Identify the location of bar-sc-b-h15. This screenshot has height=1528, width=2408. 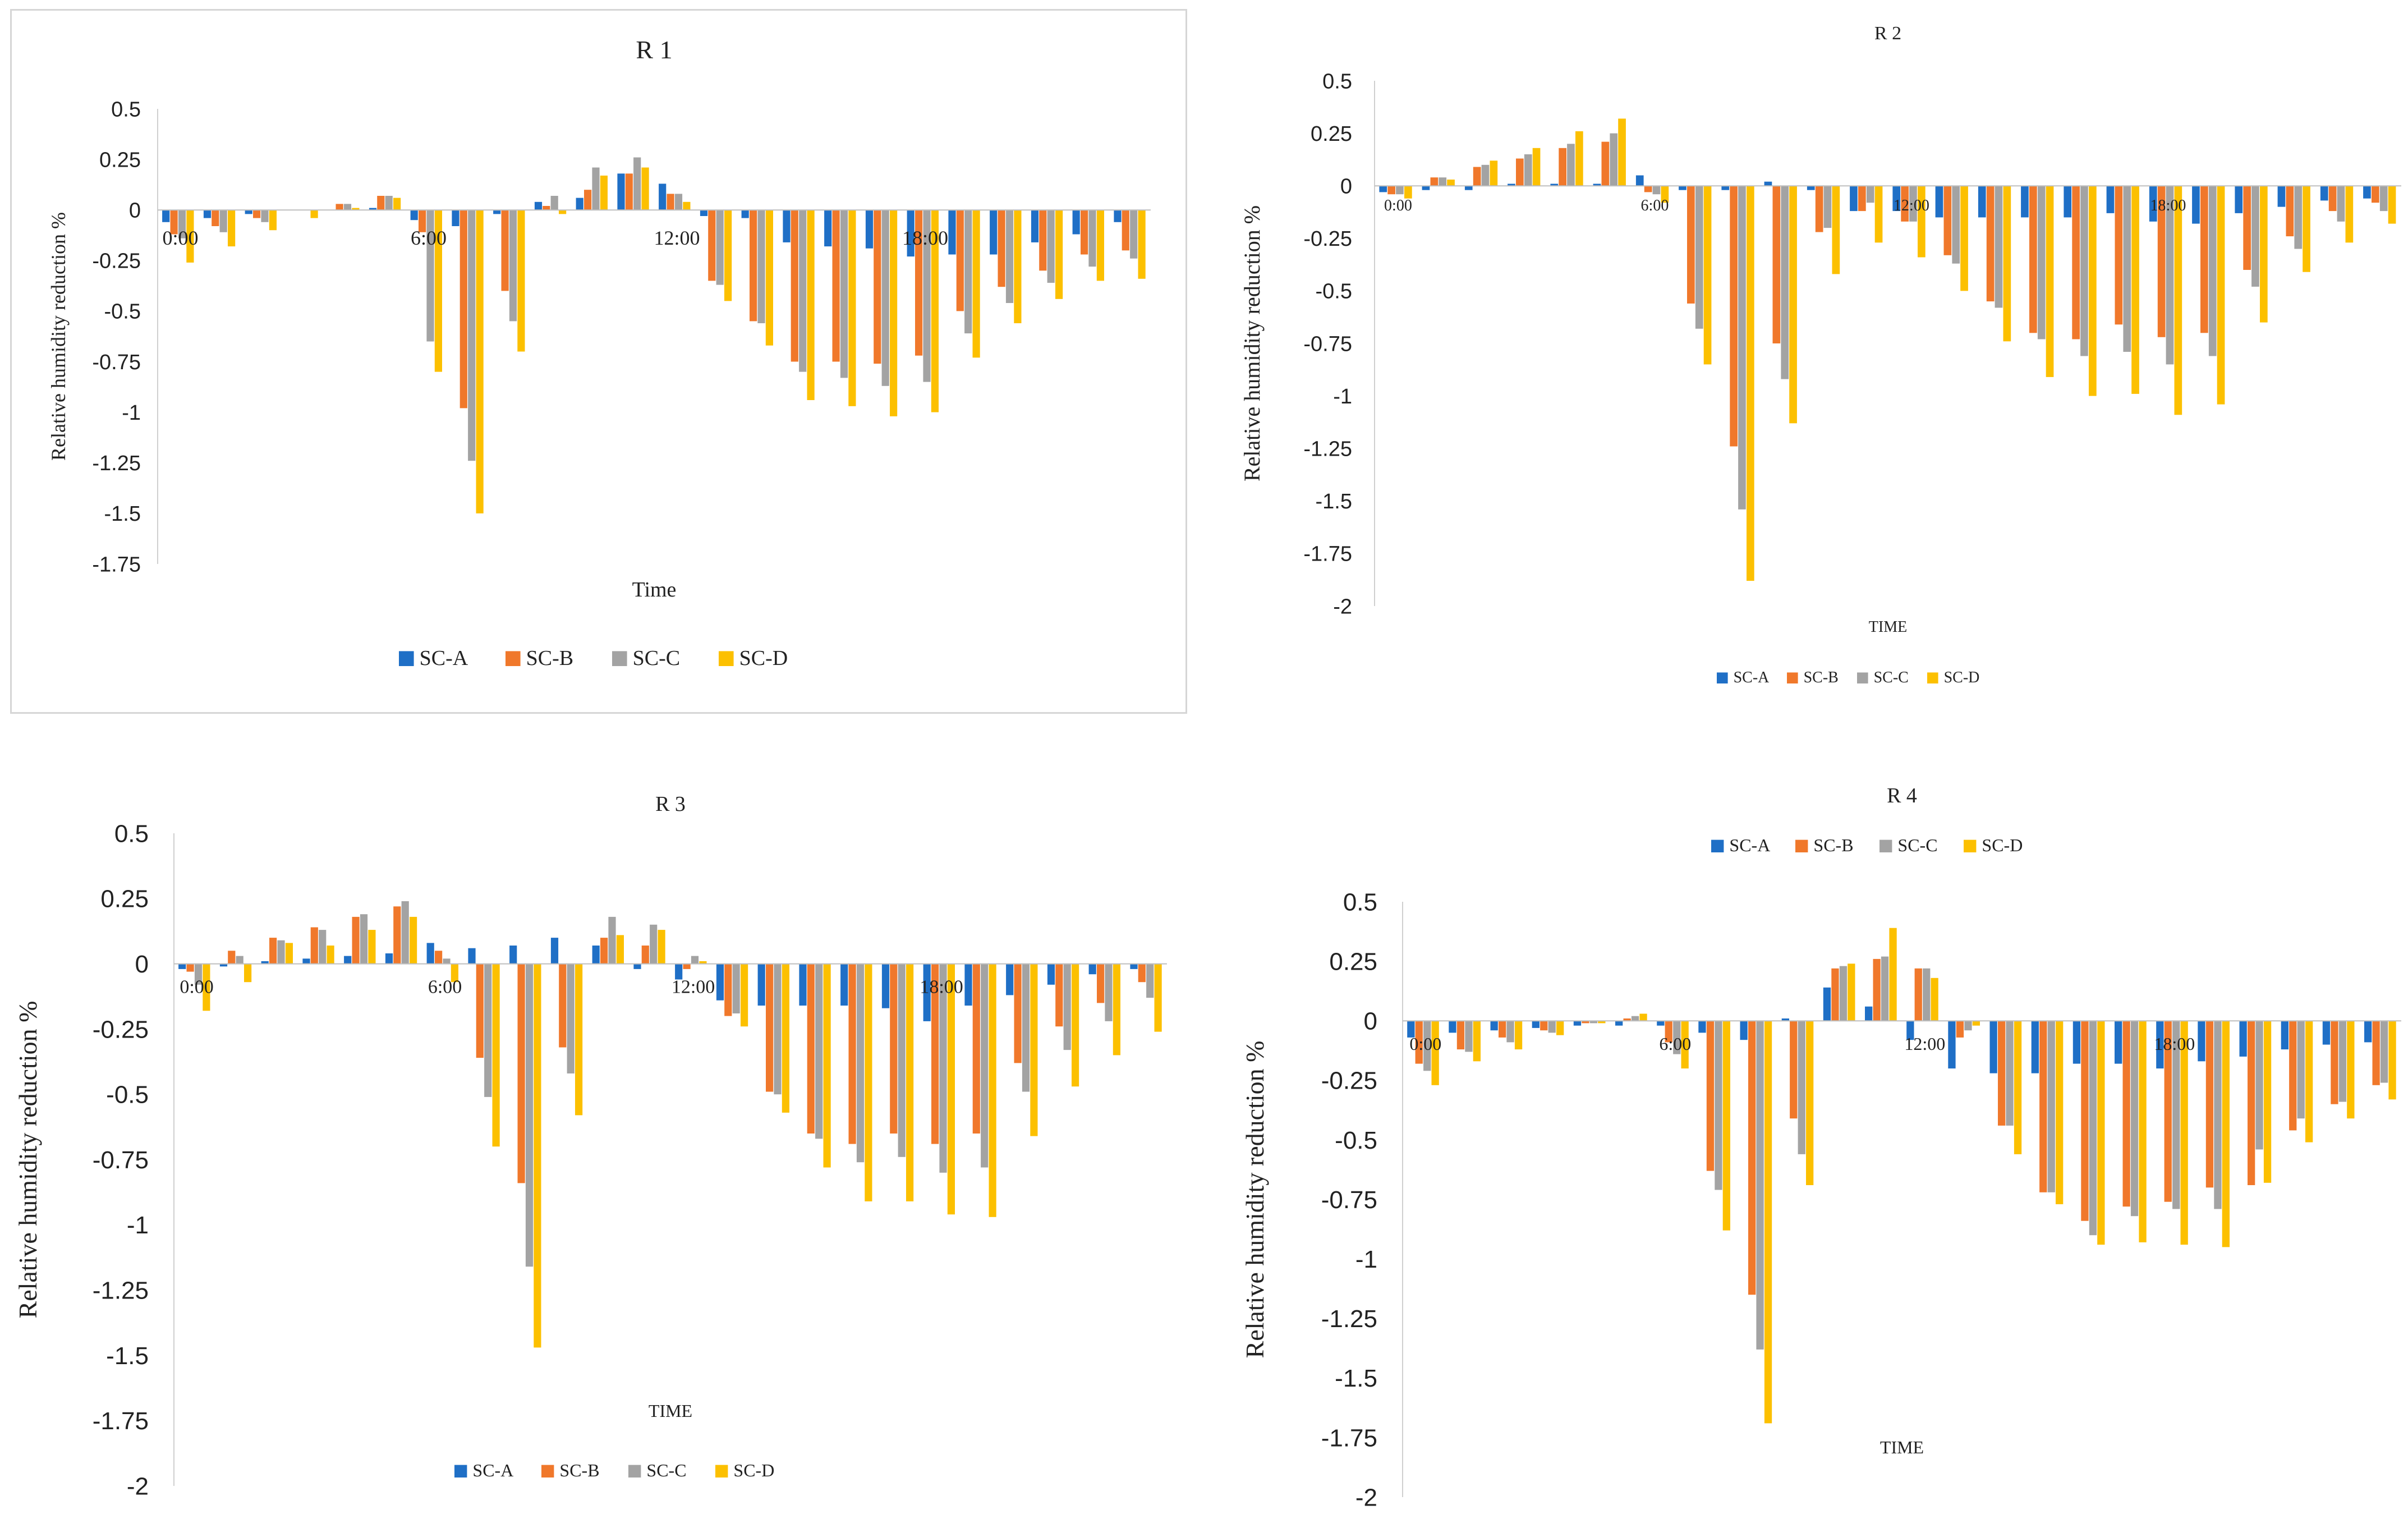
(2043, 1106).